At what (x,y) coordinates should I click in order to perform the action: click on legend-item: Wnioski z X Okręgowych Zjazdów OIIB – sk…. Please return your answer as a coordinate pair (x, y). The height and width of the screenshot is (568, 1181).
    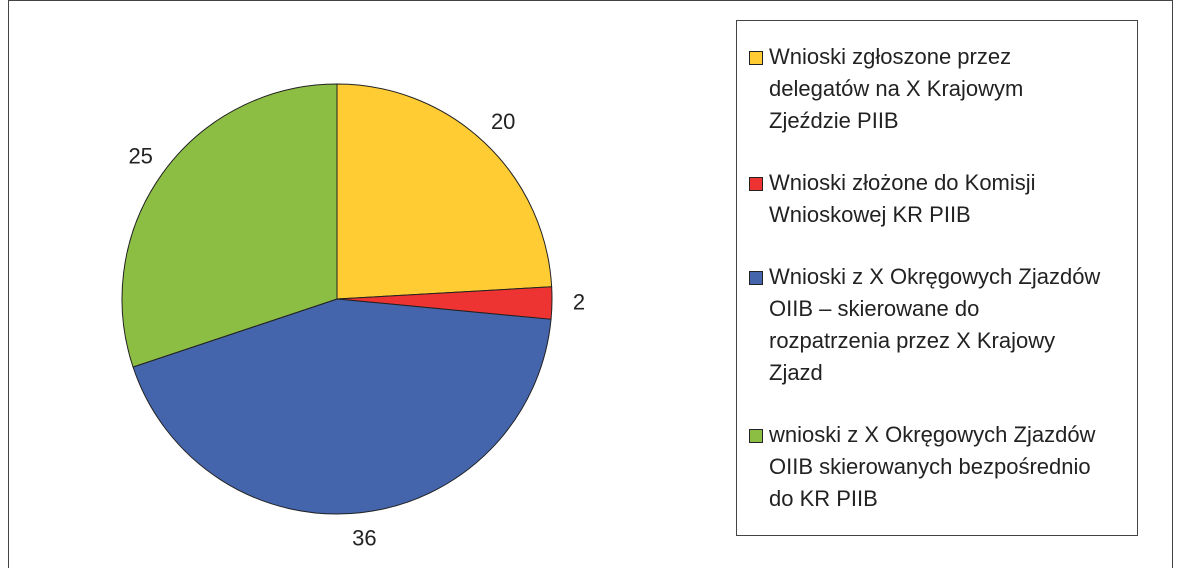
    Looking at the image, I should click on (938, 325).